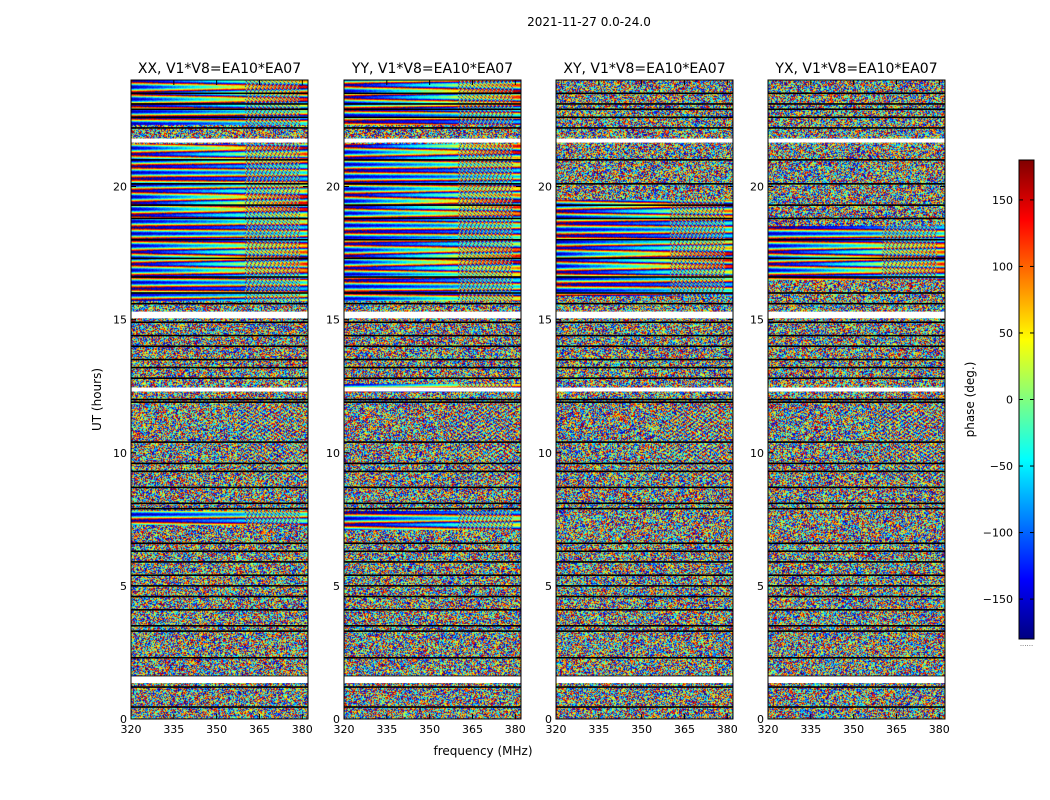 Image resolution: width=1050 pixels, height=800 pixels. Describe the element at coordinates (589, 22) in the screenshot. I see `figure-suptitle: 2021-11-27 0.0-24.0` at that location.